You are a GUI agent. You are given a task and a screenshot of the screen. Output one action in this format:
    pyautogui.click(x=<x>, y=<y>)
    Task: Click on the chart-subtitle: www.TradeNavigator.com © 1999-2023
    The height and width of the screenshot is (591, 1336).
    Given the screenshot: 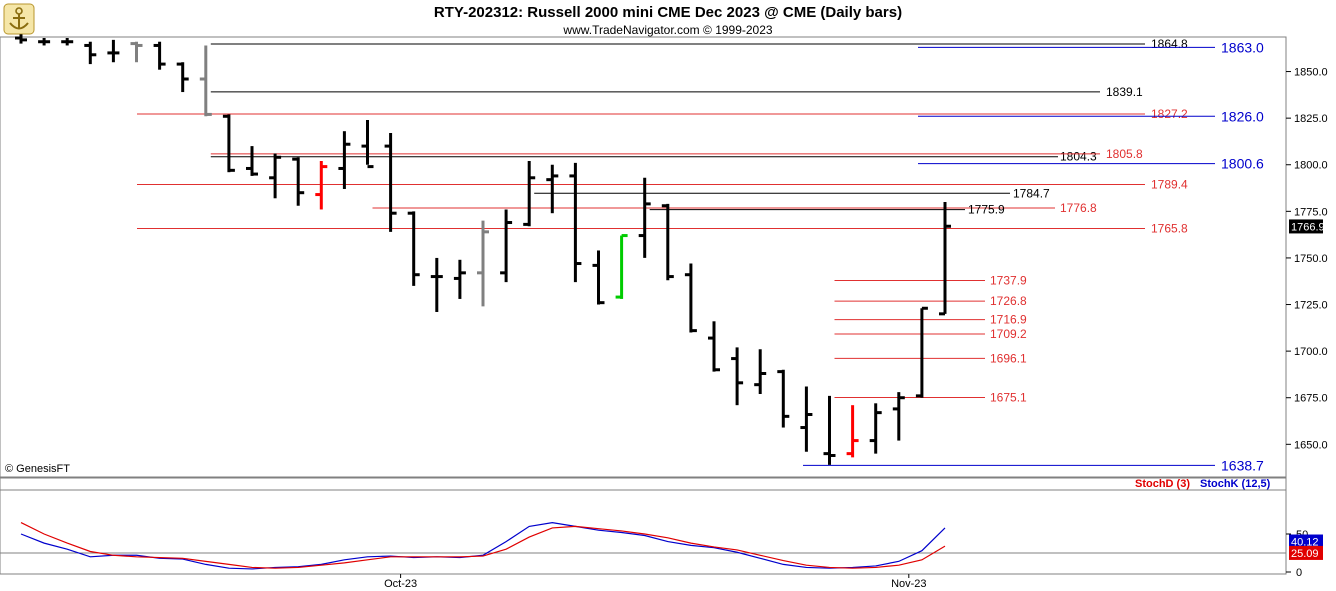 What is the action you would take?
    pyautogui.click(x=667, y=30)
    